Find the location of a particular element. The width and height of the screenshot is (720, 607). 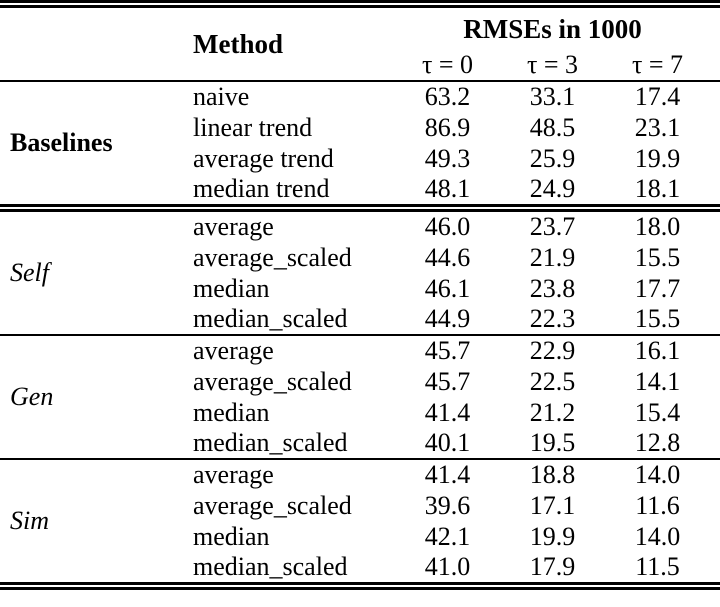

value-cell: 24.9 is located at coordinates (552, 188).